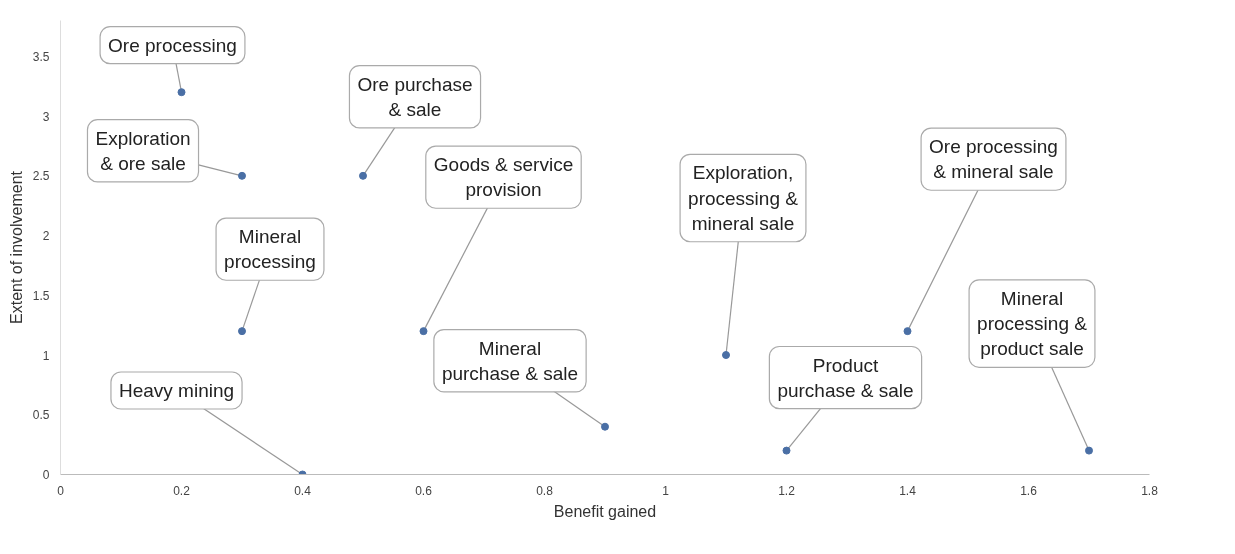 Image resolution: width=1235 pixels, height=554 pixels. What do you see at coordinates (993, 159) in the screenshot?
I see `annotation: Ore processing & mineral sale` at bounding box center [993, 159].